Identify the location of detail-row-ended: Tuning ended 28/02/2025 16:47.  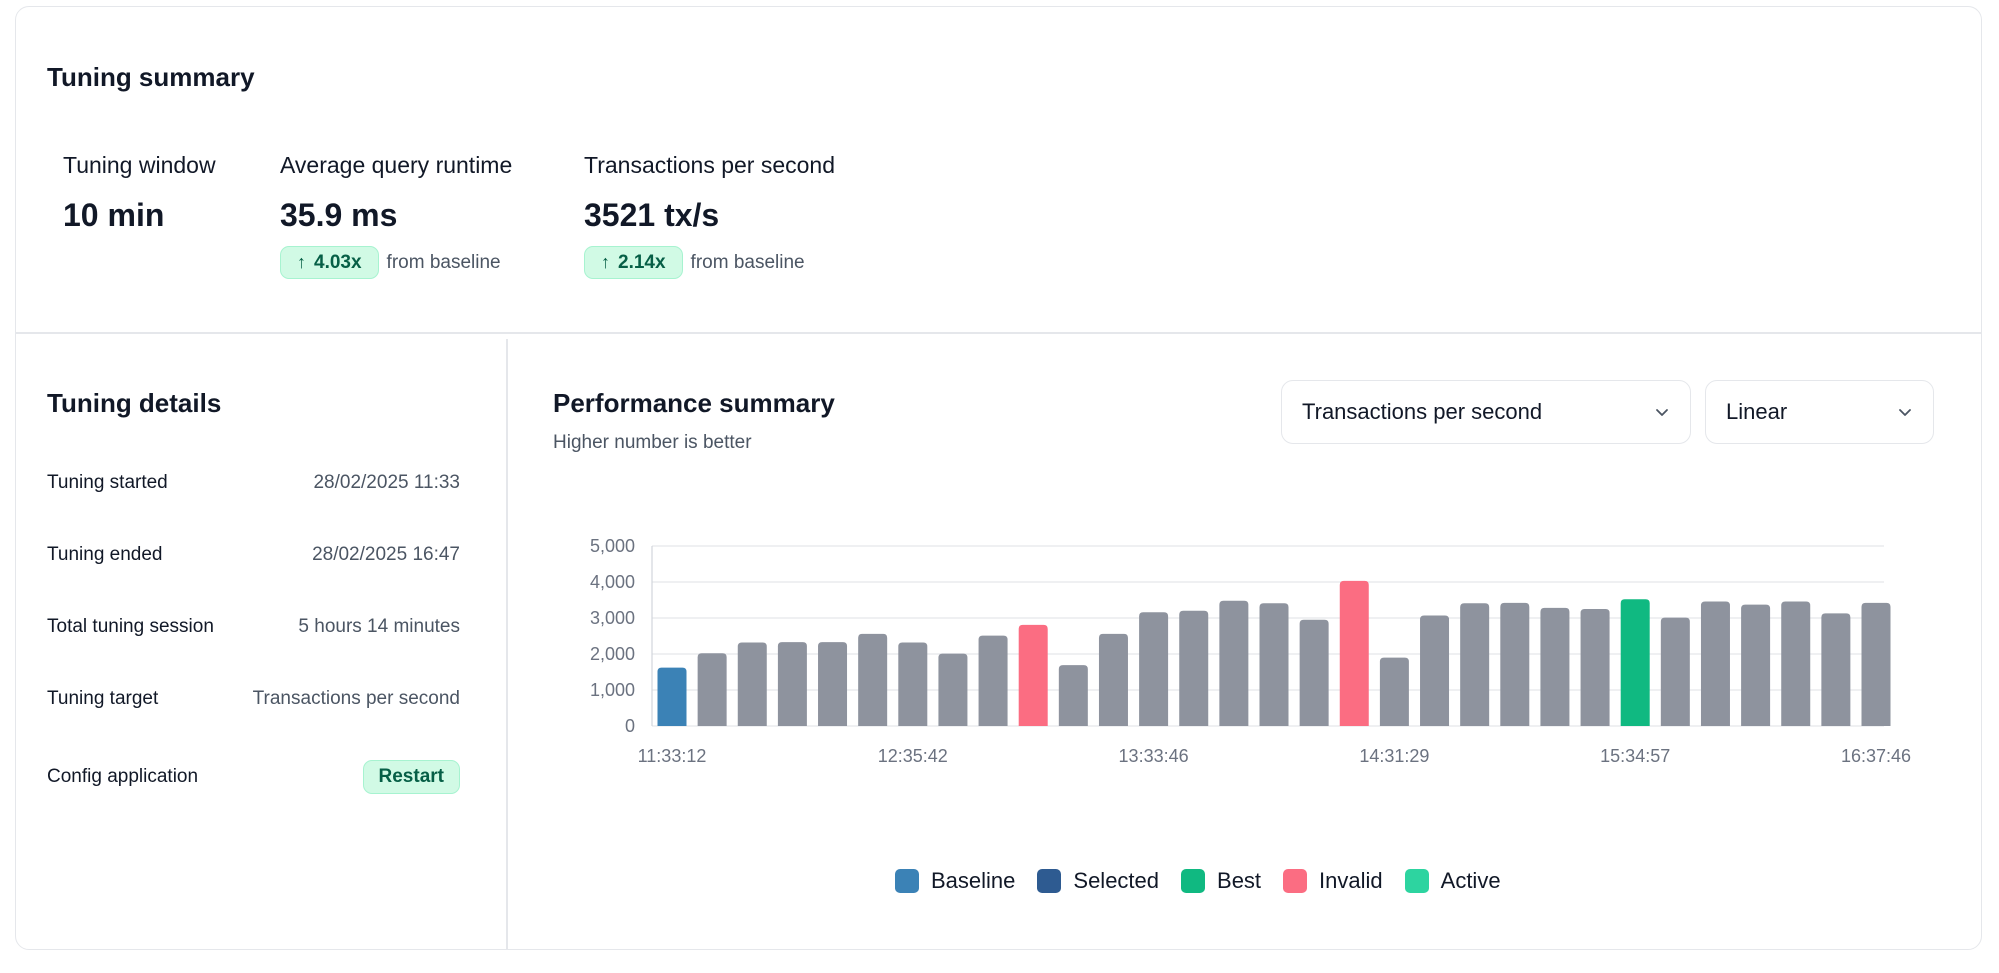
(253, 555).